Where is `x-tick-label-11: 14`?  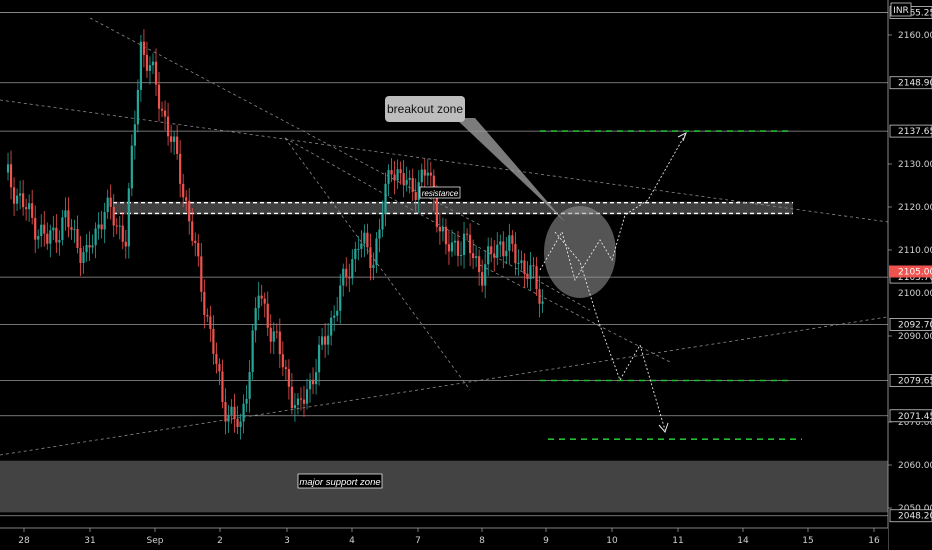 x-tick-label-11: 14 is located at coordinates (743, 541).